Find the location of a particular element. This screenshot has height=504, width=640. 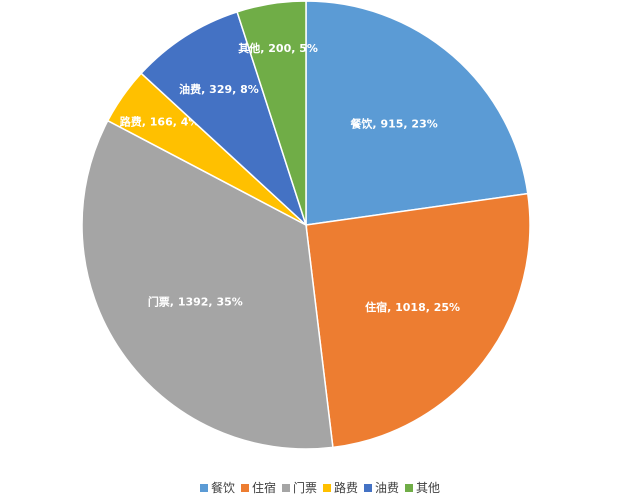

legend-label-lufei: 路费 is located at coordinates (346, 488).